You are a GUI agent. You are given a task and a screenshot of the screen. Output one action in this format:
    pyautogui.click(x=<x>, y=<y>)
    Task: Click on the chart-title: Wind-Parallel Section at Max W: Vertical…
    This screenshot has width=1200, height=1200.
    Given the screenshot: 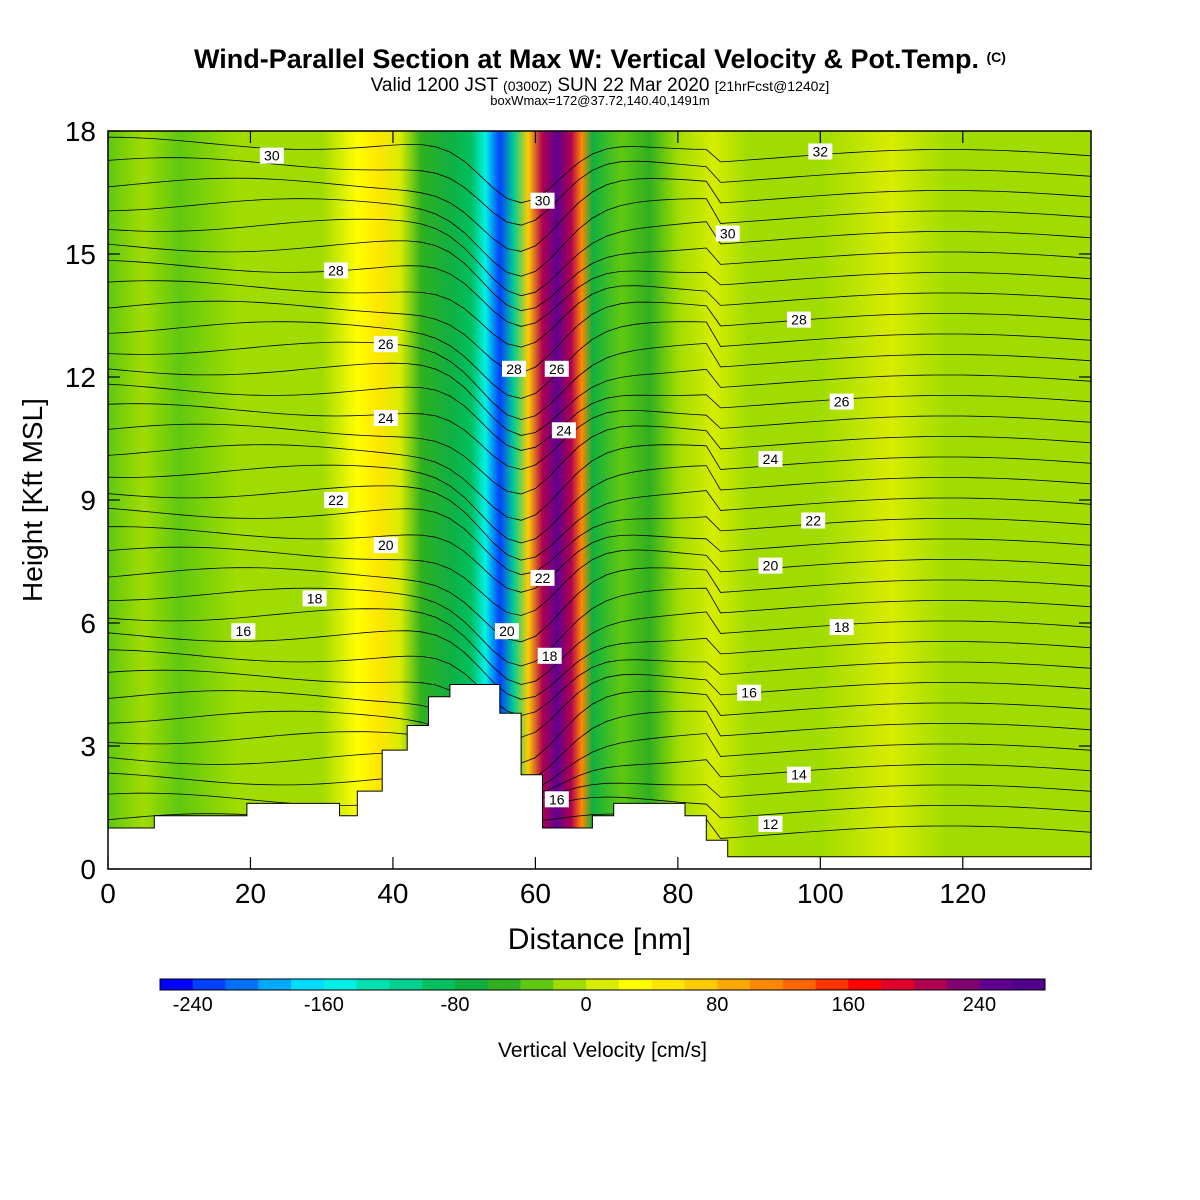 What is the action you would take?
    pyautogui.click(x=600, y=59)
    